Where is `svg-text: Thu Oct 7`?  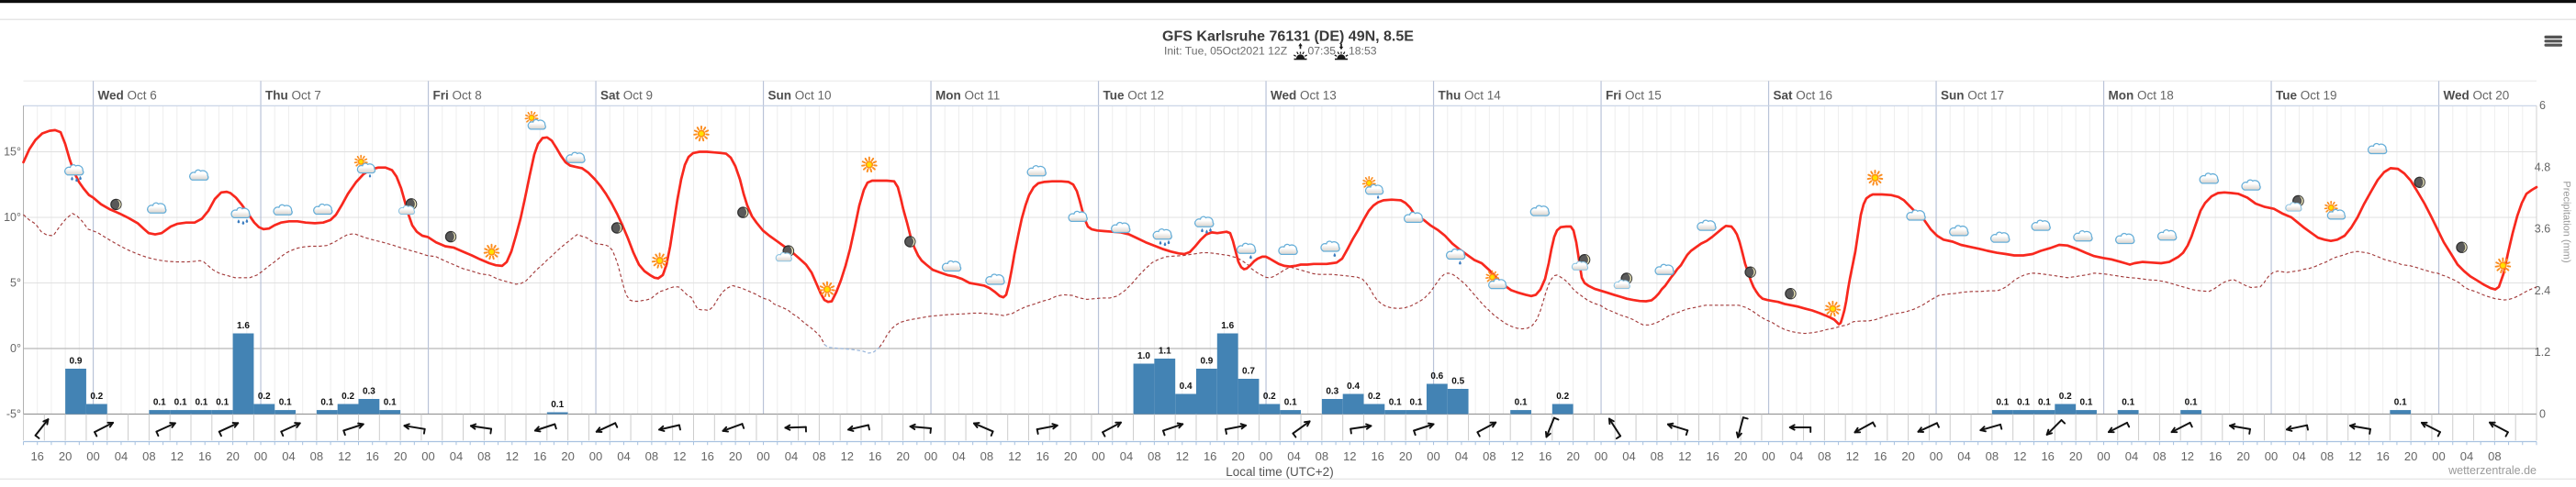 svg-text: Thu Oct 7 is located at coordinates (293, 96).